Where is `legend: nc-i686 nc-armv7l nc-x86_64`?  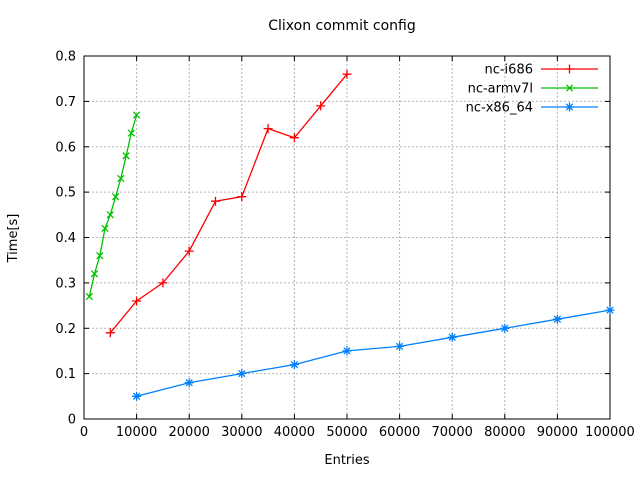
legend: nc-i686 nc-armv7l nc-x86_64 is located at coordinates (532, 89).